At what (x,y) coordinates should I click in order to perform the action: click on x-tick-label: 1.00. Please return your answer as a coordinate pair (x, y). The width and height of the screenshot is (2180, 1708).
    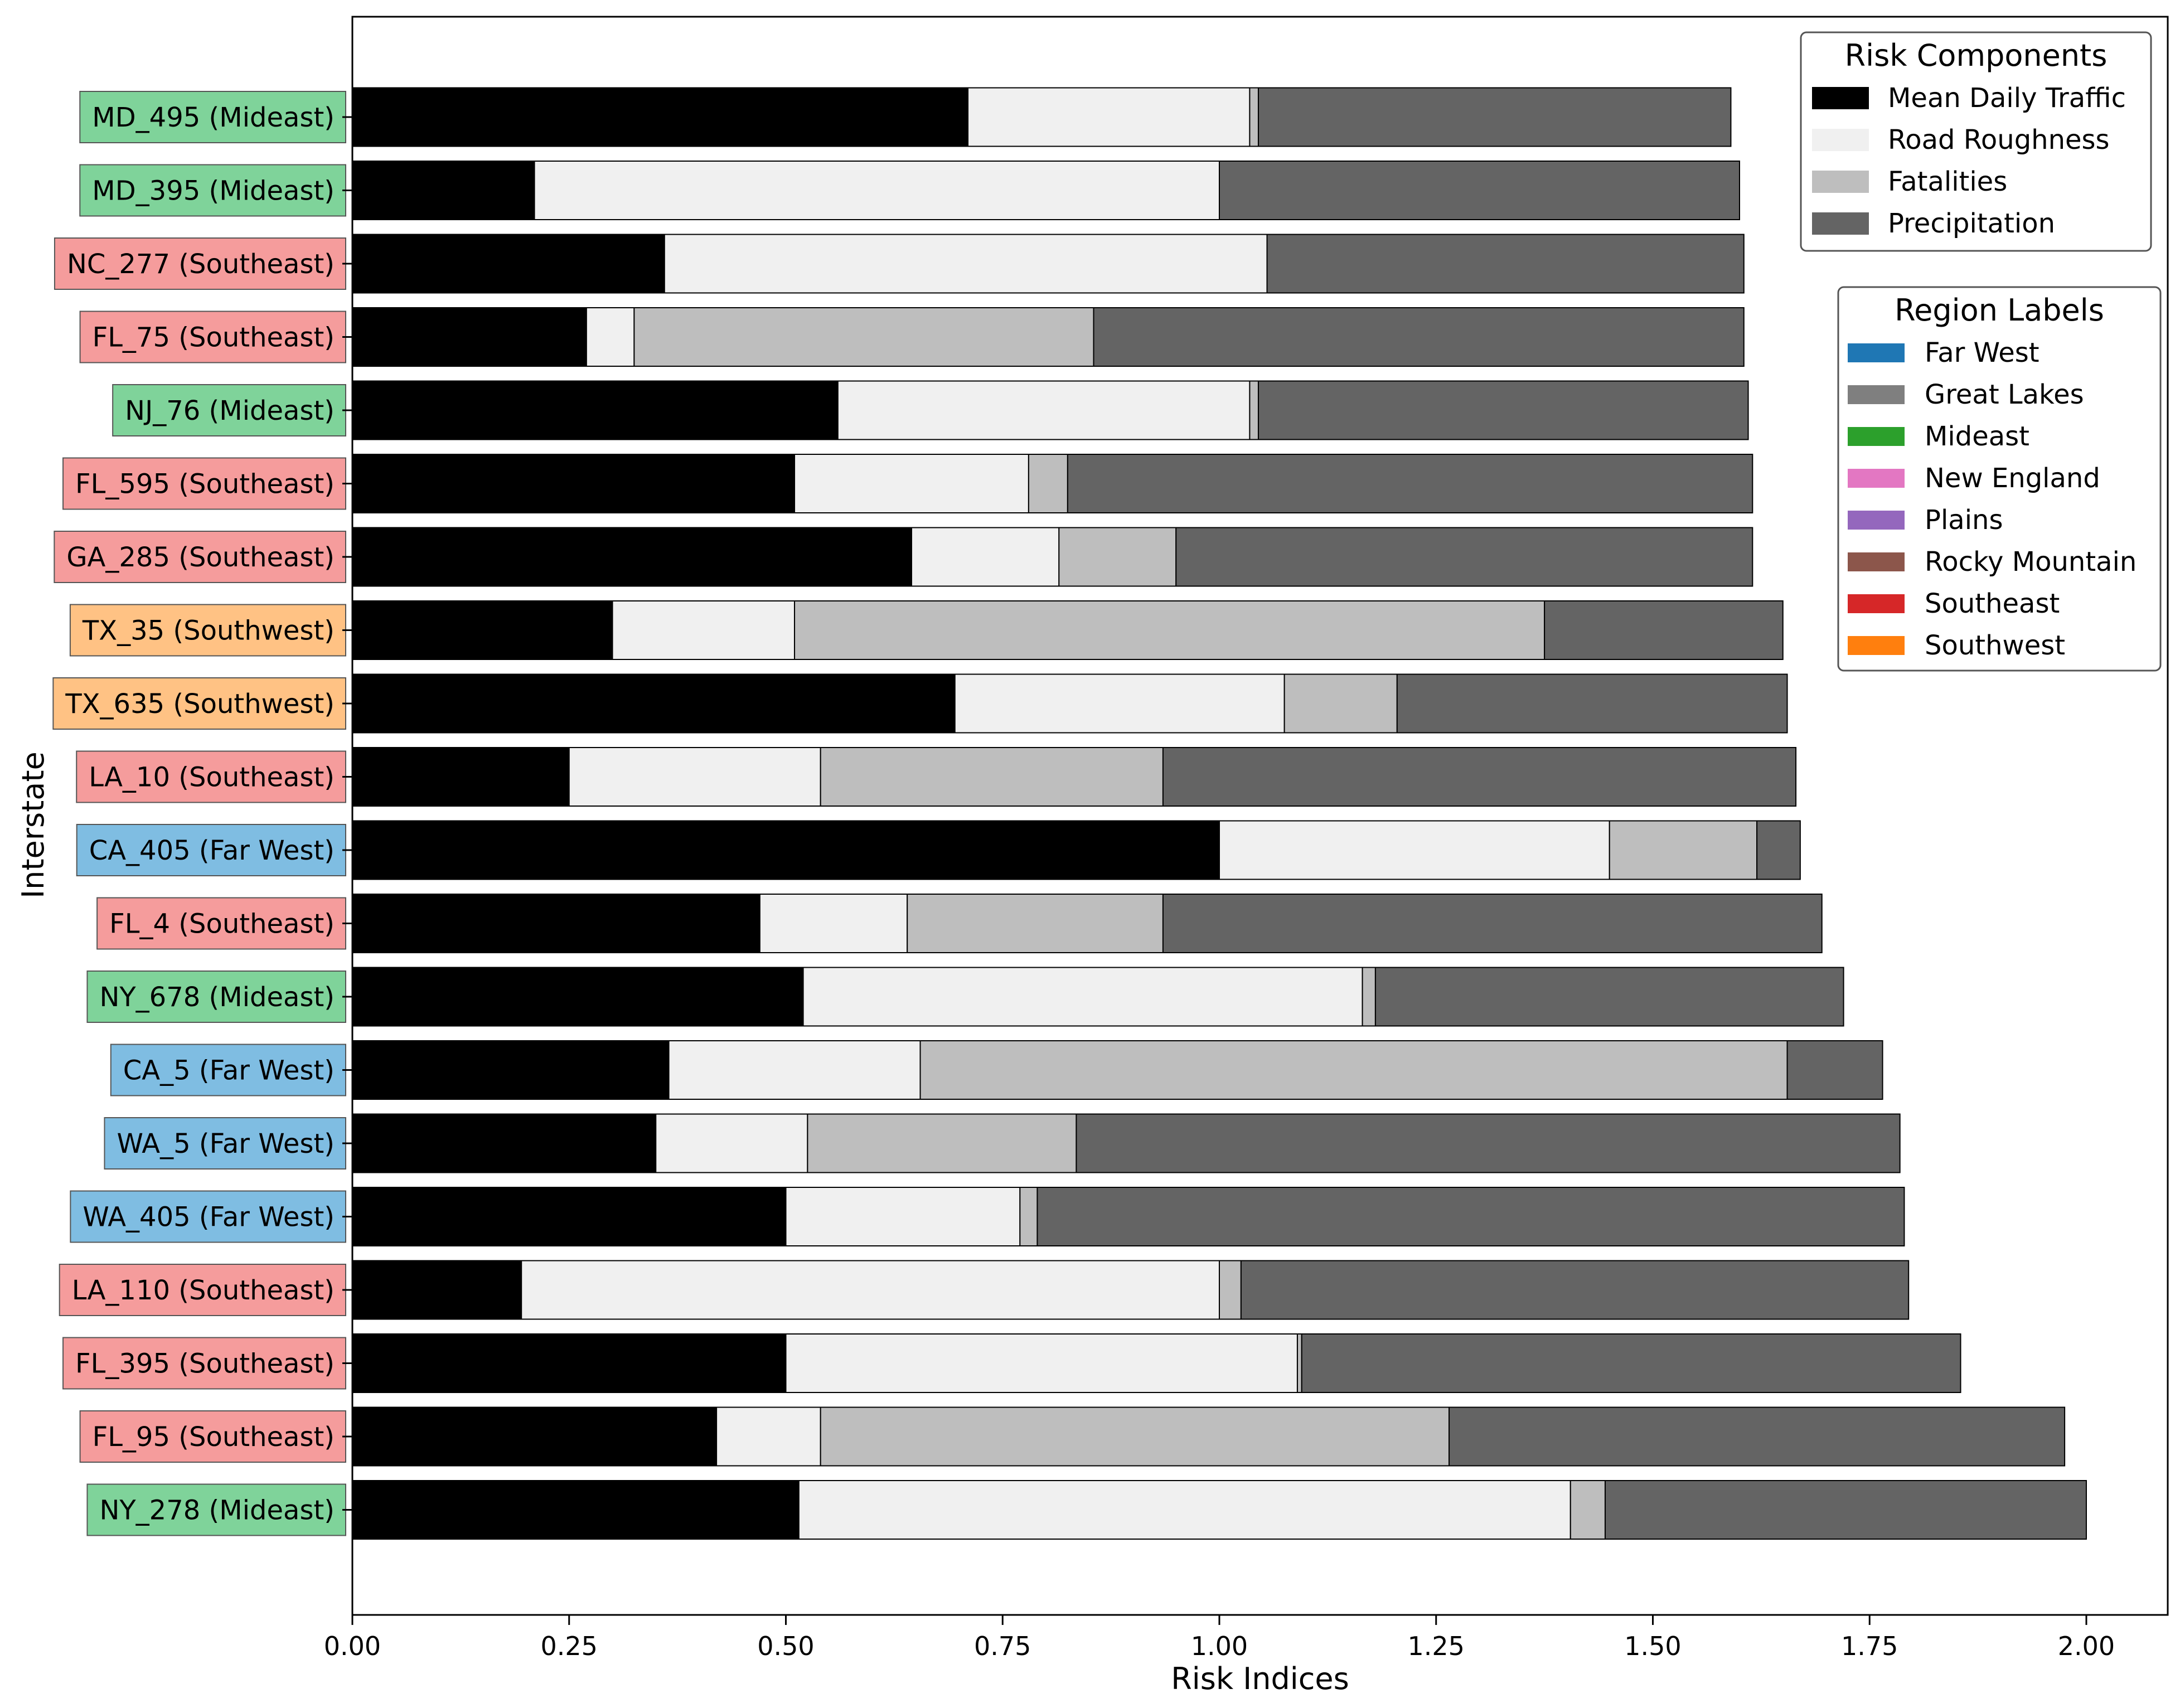
    Looking at the image, I should click on (1220, 1646).